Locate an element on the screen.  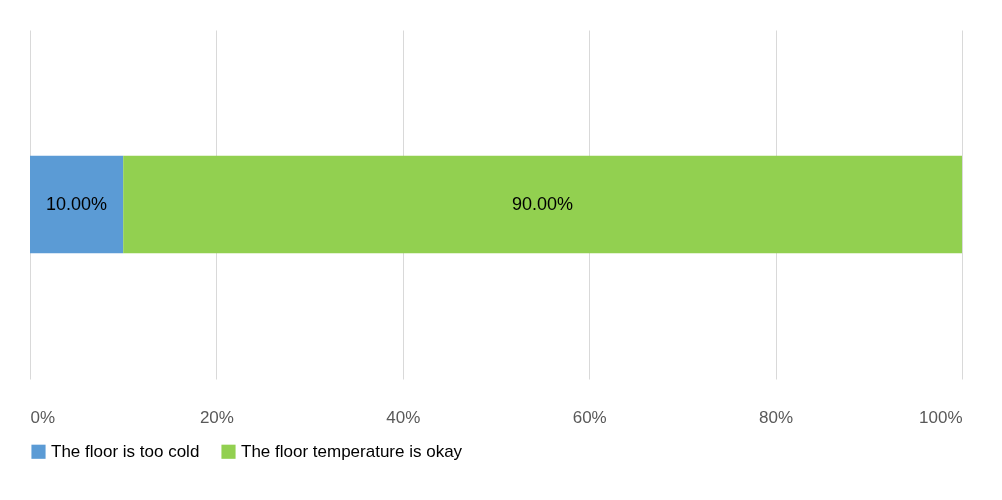
x-tick-label: 80% is located at coordinates (776, 417).